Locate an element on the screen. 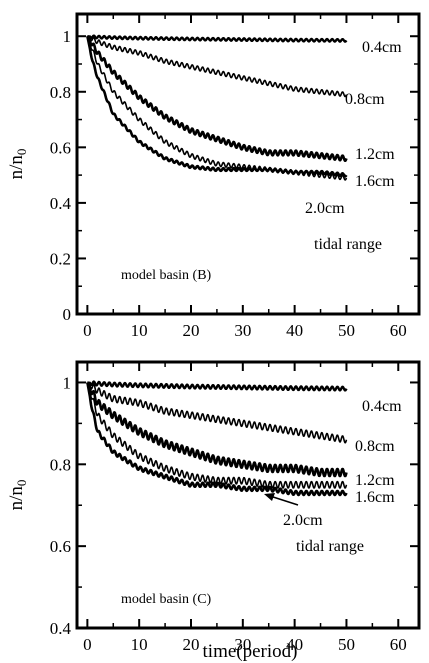 This screenshot has height=663, width=429. x-axis-title: time(period) is located at coordinates (250, 651).